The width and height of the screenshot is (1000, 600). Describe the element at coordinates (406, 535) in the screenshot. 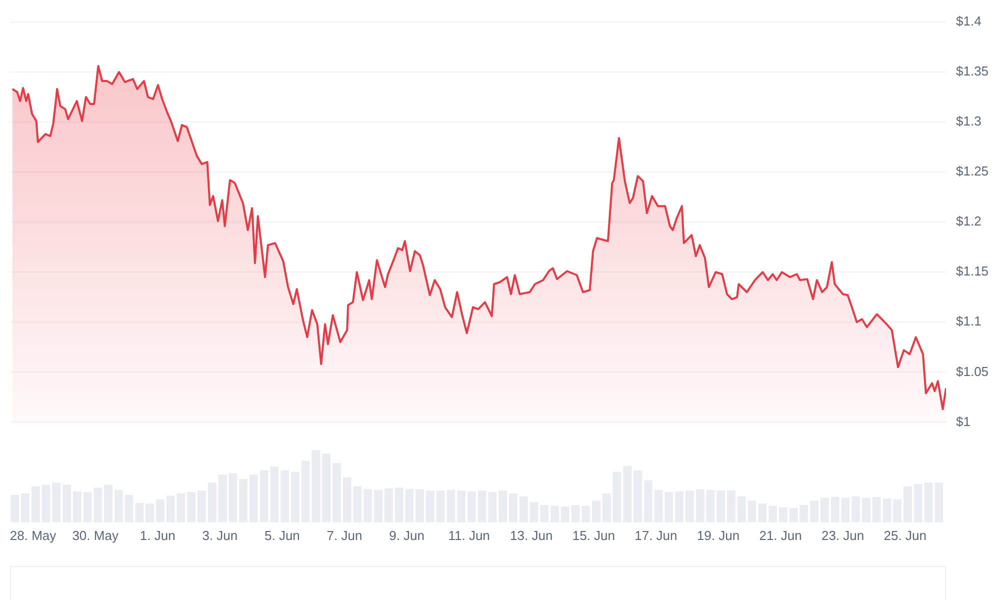

I see `x-tick-label: 9. Jun` at that location.